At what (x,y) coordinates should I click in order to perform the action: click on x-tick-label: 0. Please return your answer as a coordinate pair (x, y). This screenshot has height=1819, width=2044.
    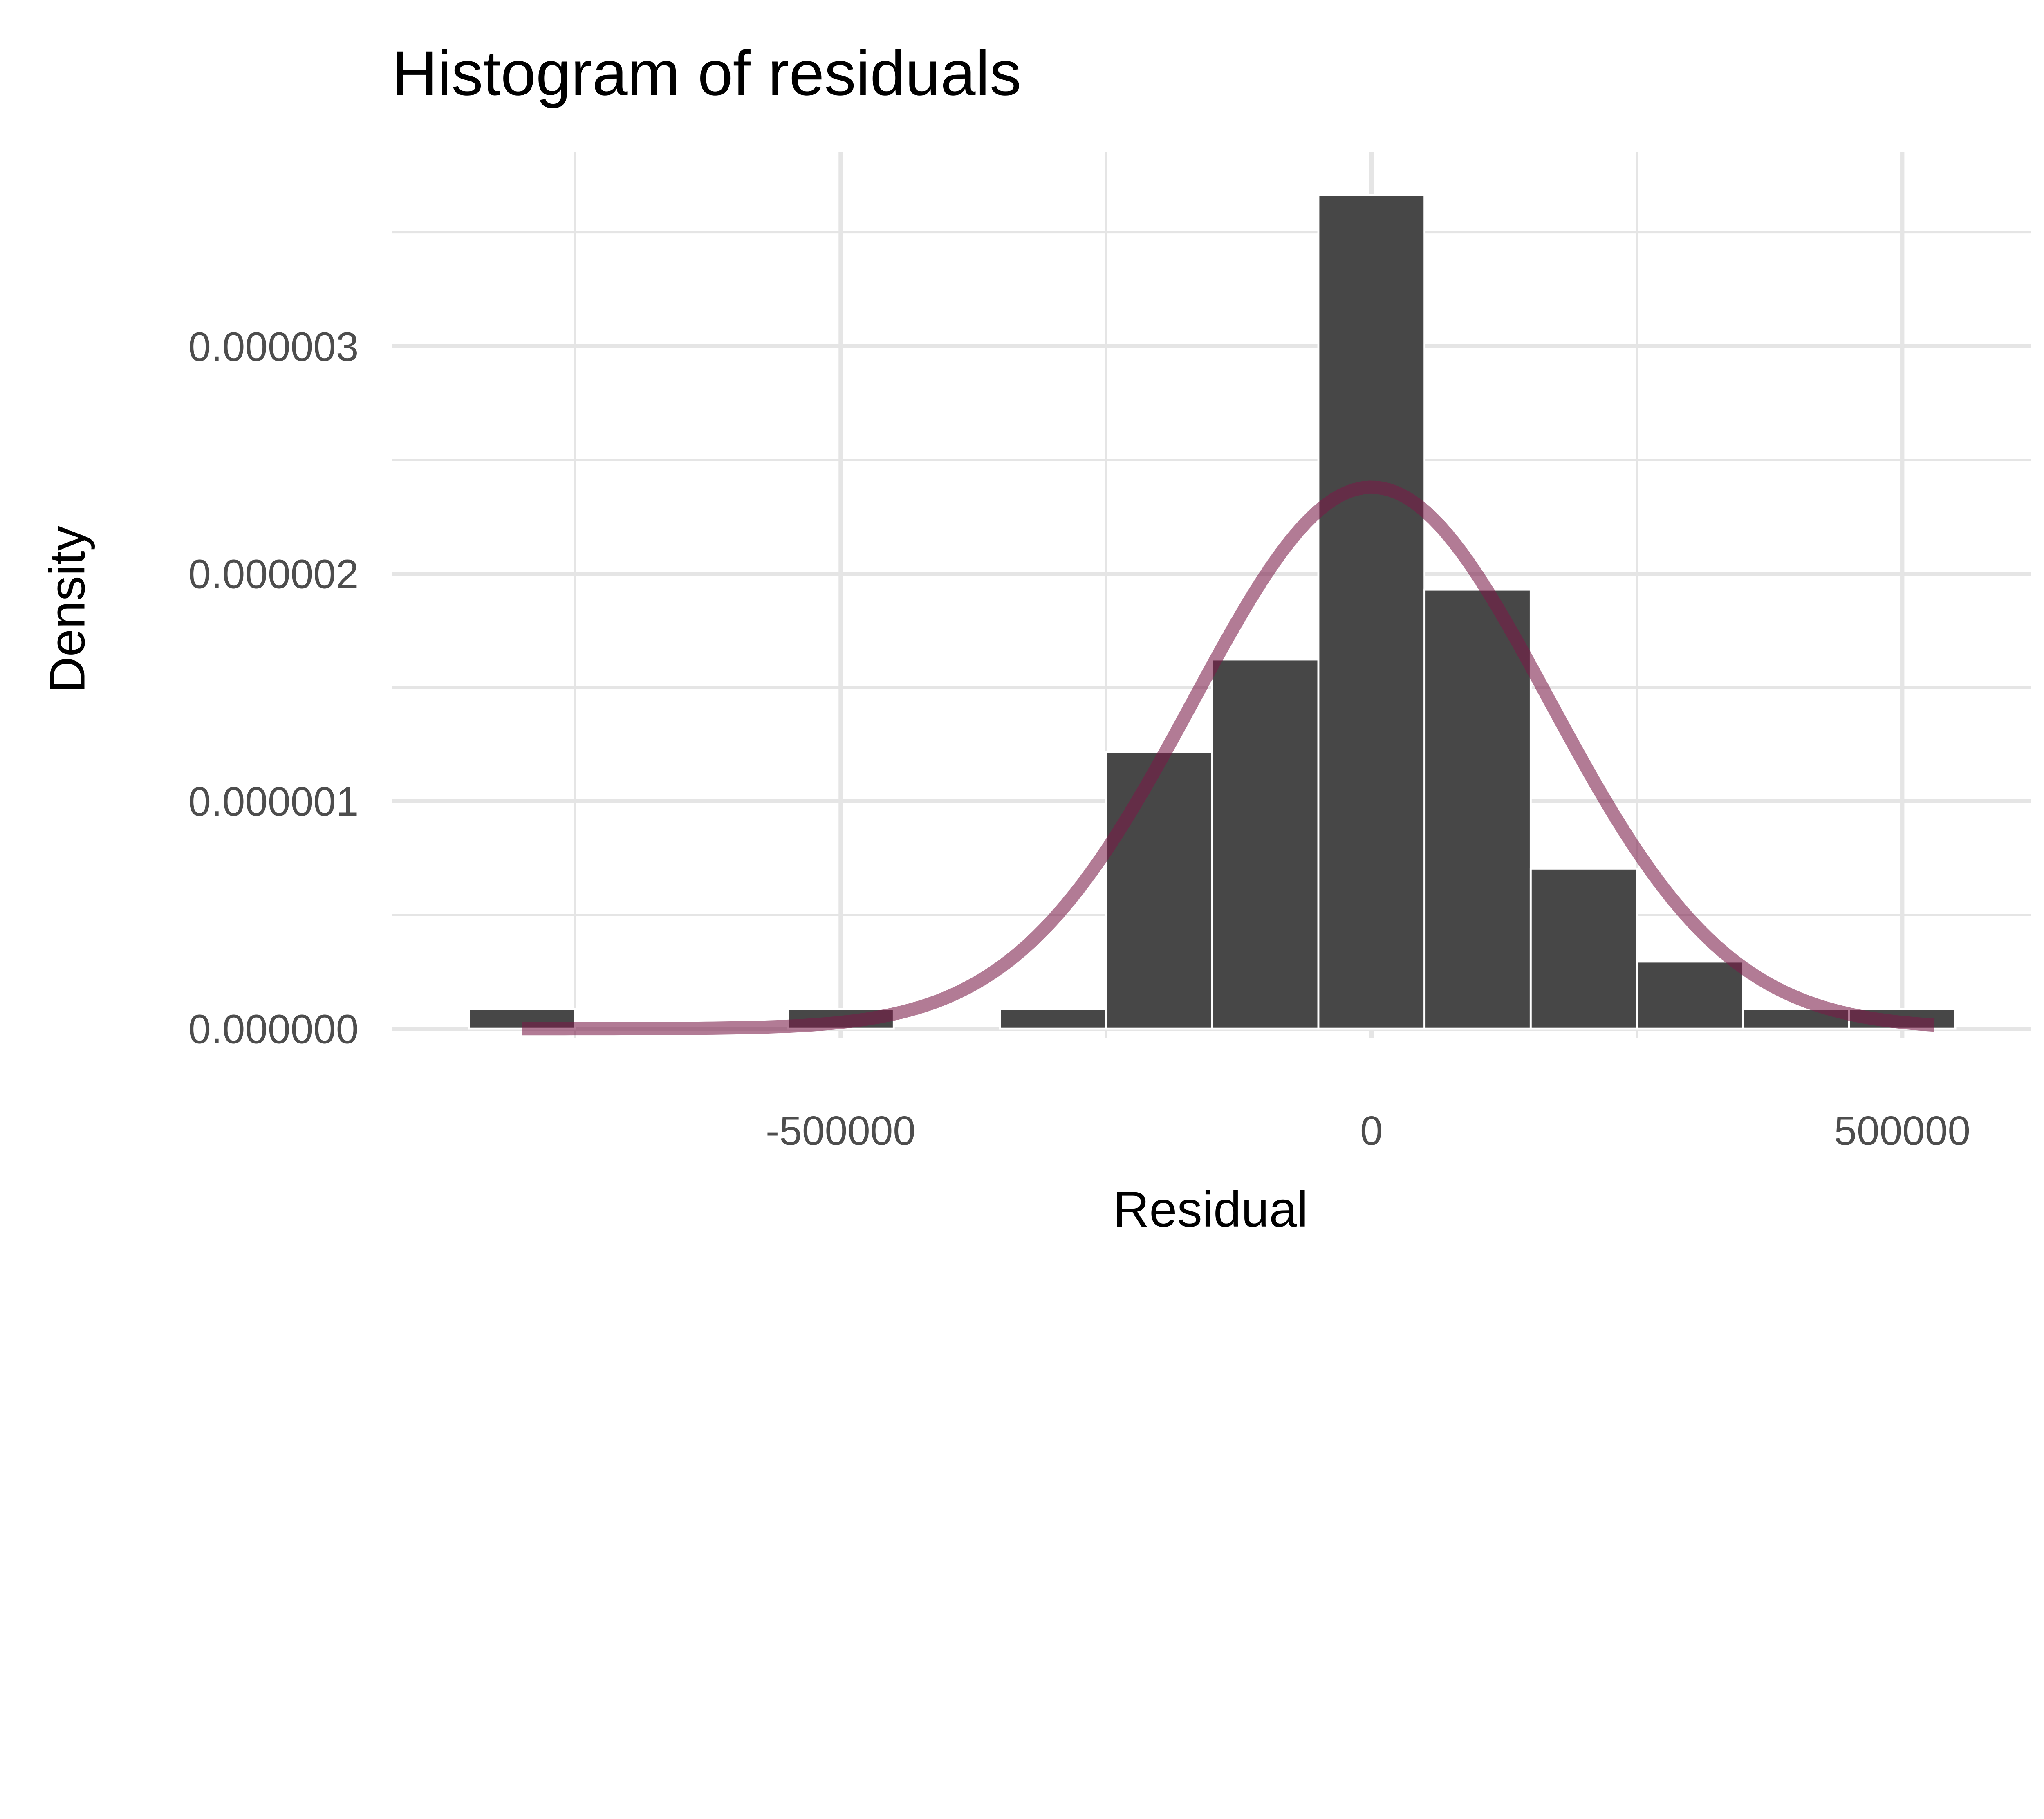
    Looking at the image, I should click on (1372, 1131).